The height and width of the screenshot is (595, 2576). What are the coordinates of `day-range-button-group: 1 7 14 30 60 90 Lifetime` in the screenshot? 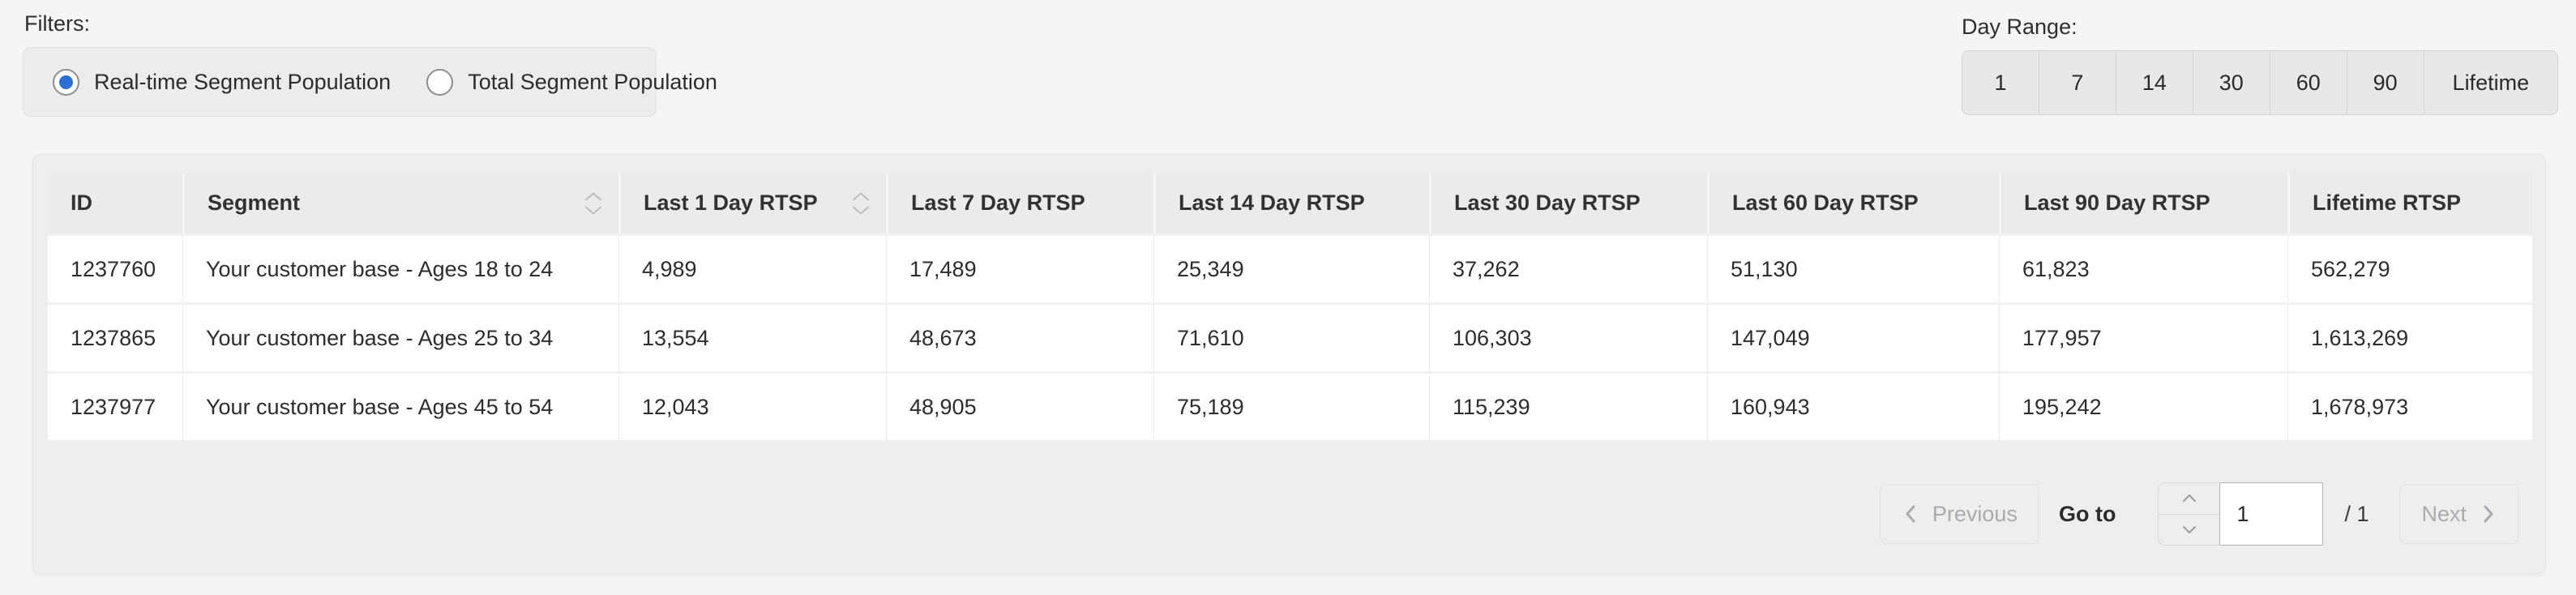 It's located at (2260, 83).